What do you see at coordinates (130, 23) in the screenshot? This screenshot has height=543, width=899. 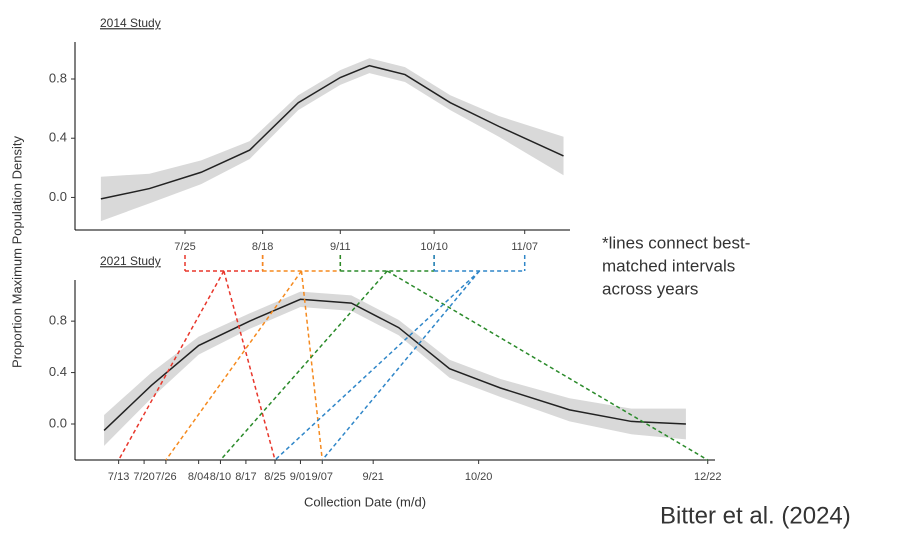 I see `panel-title: 2014 Study` at bounding box center [130, 23].